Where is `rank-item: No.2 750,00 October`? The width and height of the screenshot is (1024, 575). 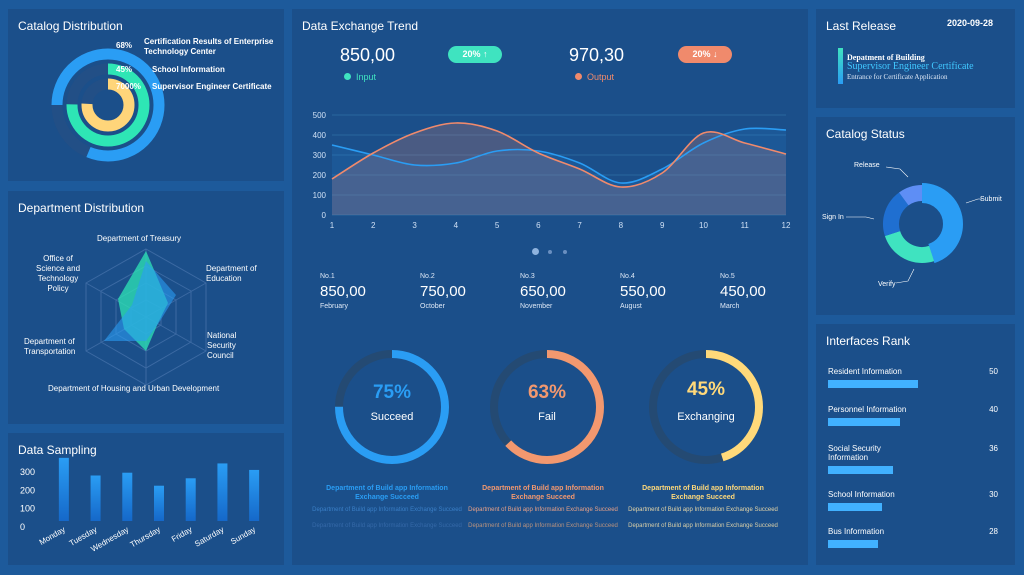
rank-item: No.2 750,00 October is located at coordinates (443, 291).